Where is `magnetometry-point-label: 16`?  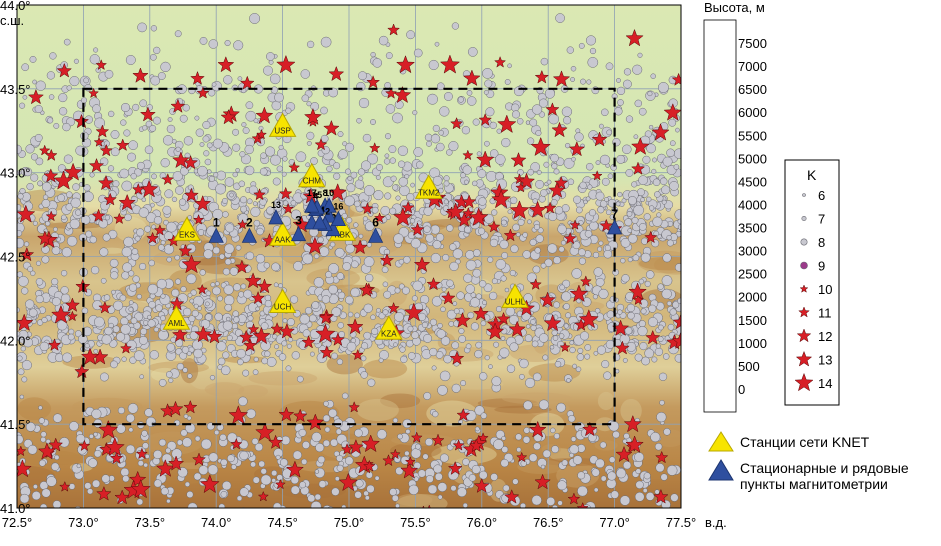
magnetometry-point-label: 16 is located at coordinates (338, 207).